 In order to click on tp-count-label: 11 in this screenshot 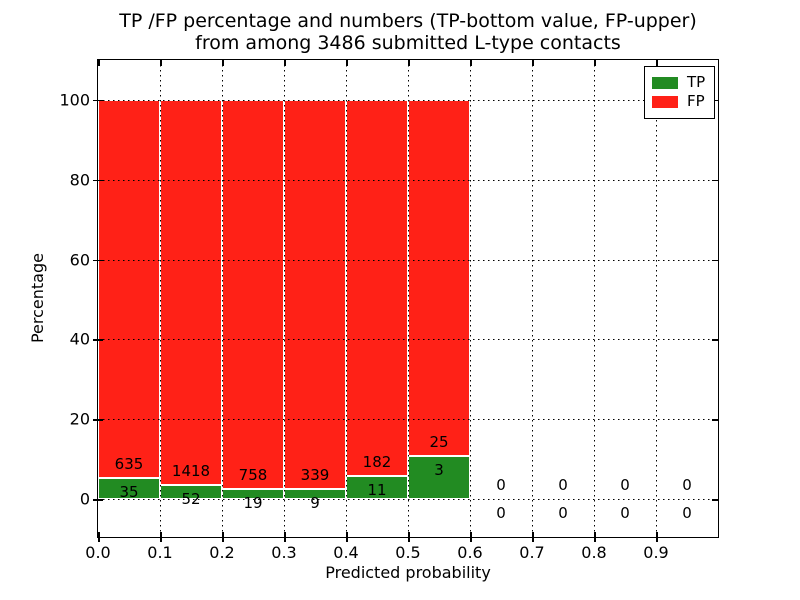, I will do `click(377, 490)`.